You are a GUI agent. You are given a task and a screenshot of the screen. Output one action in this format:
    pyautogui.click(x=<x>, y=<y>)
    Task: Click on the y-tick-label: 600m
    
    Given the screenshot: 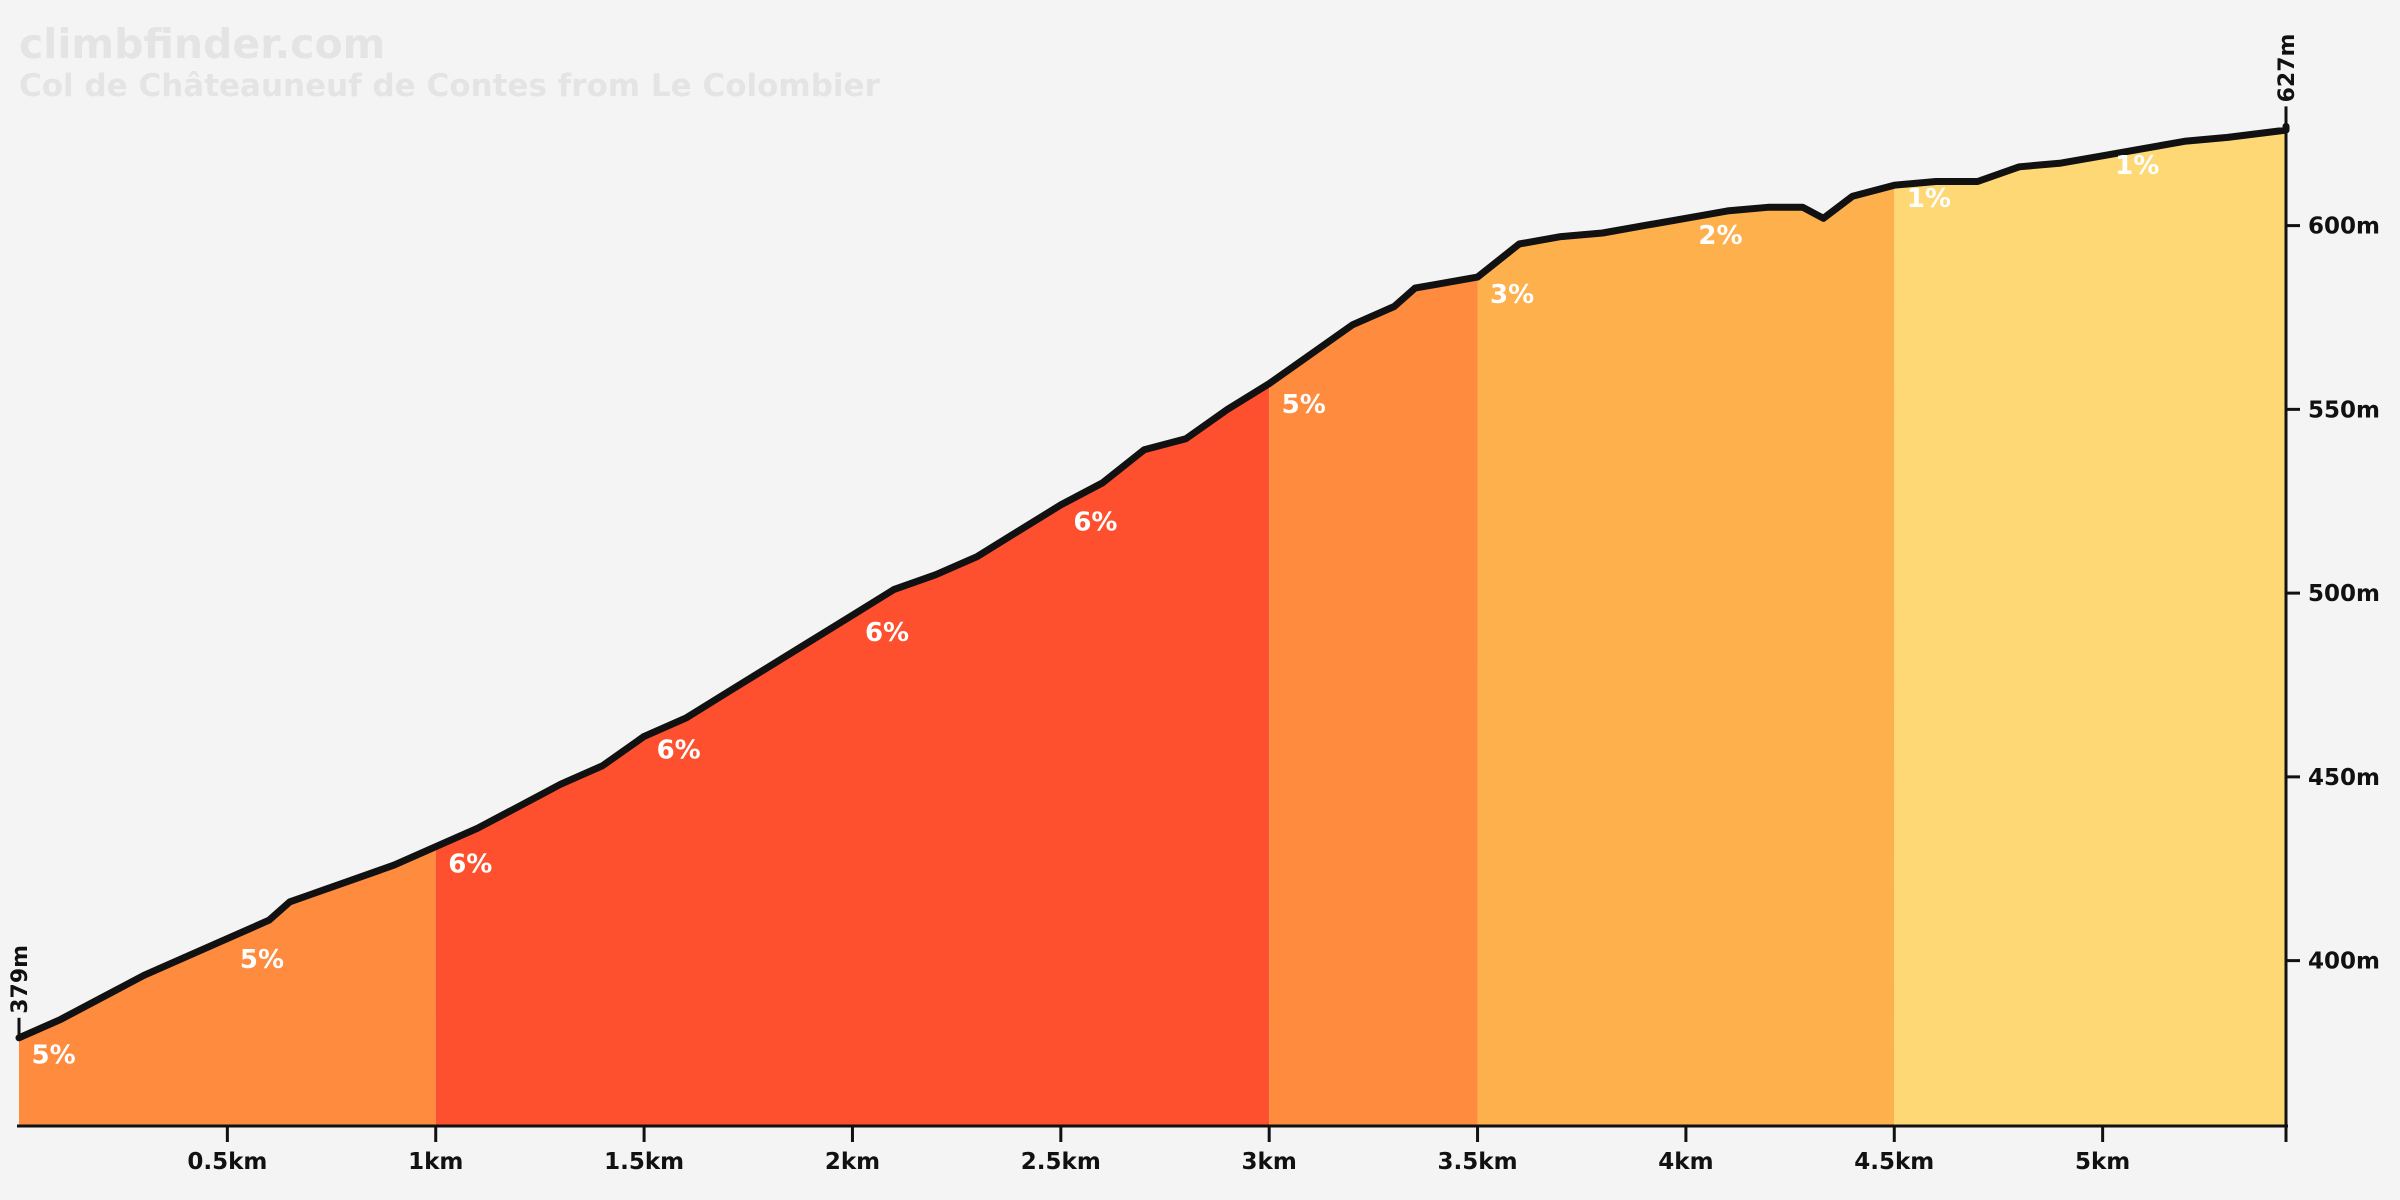 What is the action you would take?
    pyautogui.click(x=2344, y=227)
    